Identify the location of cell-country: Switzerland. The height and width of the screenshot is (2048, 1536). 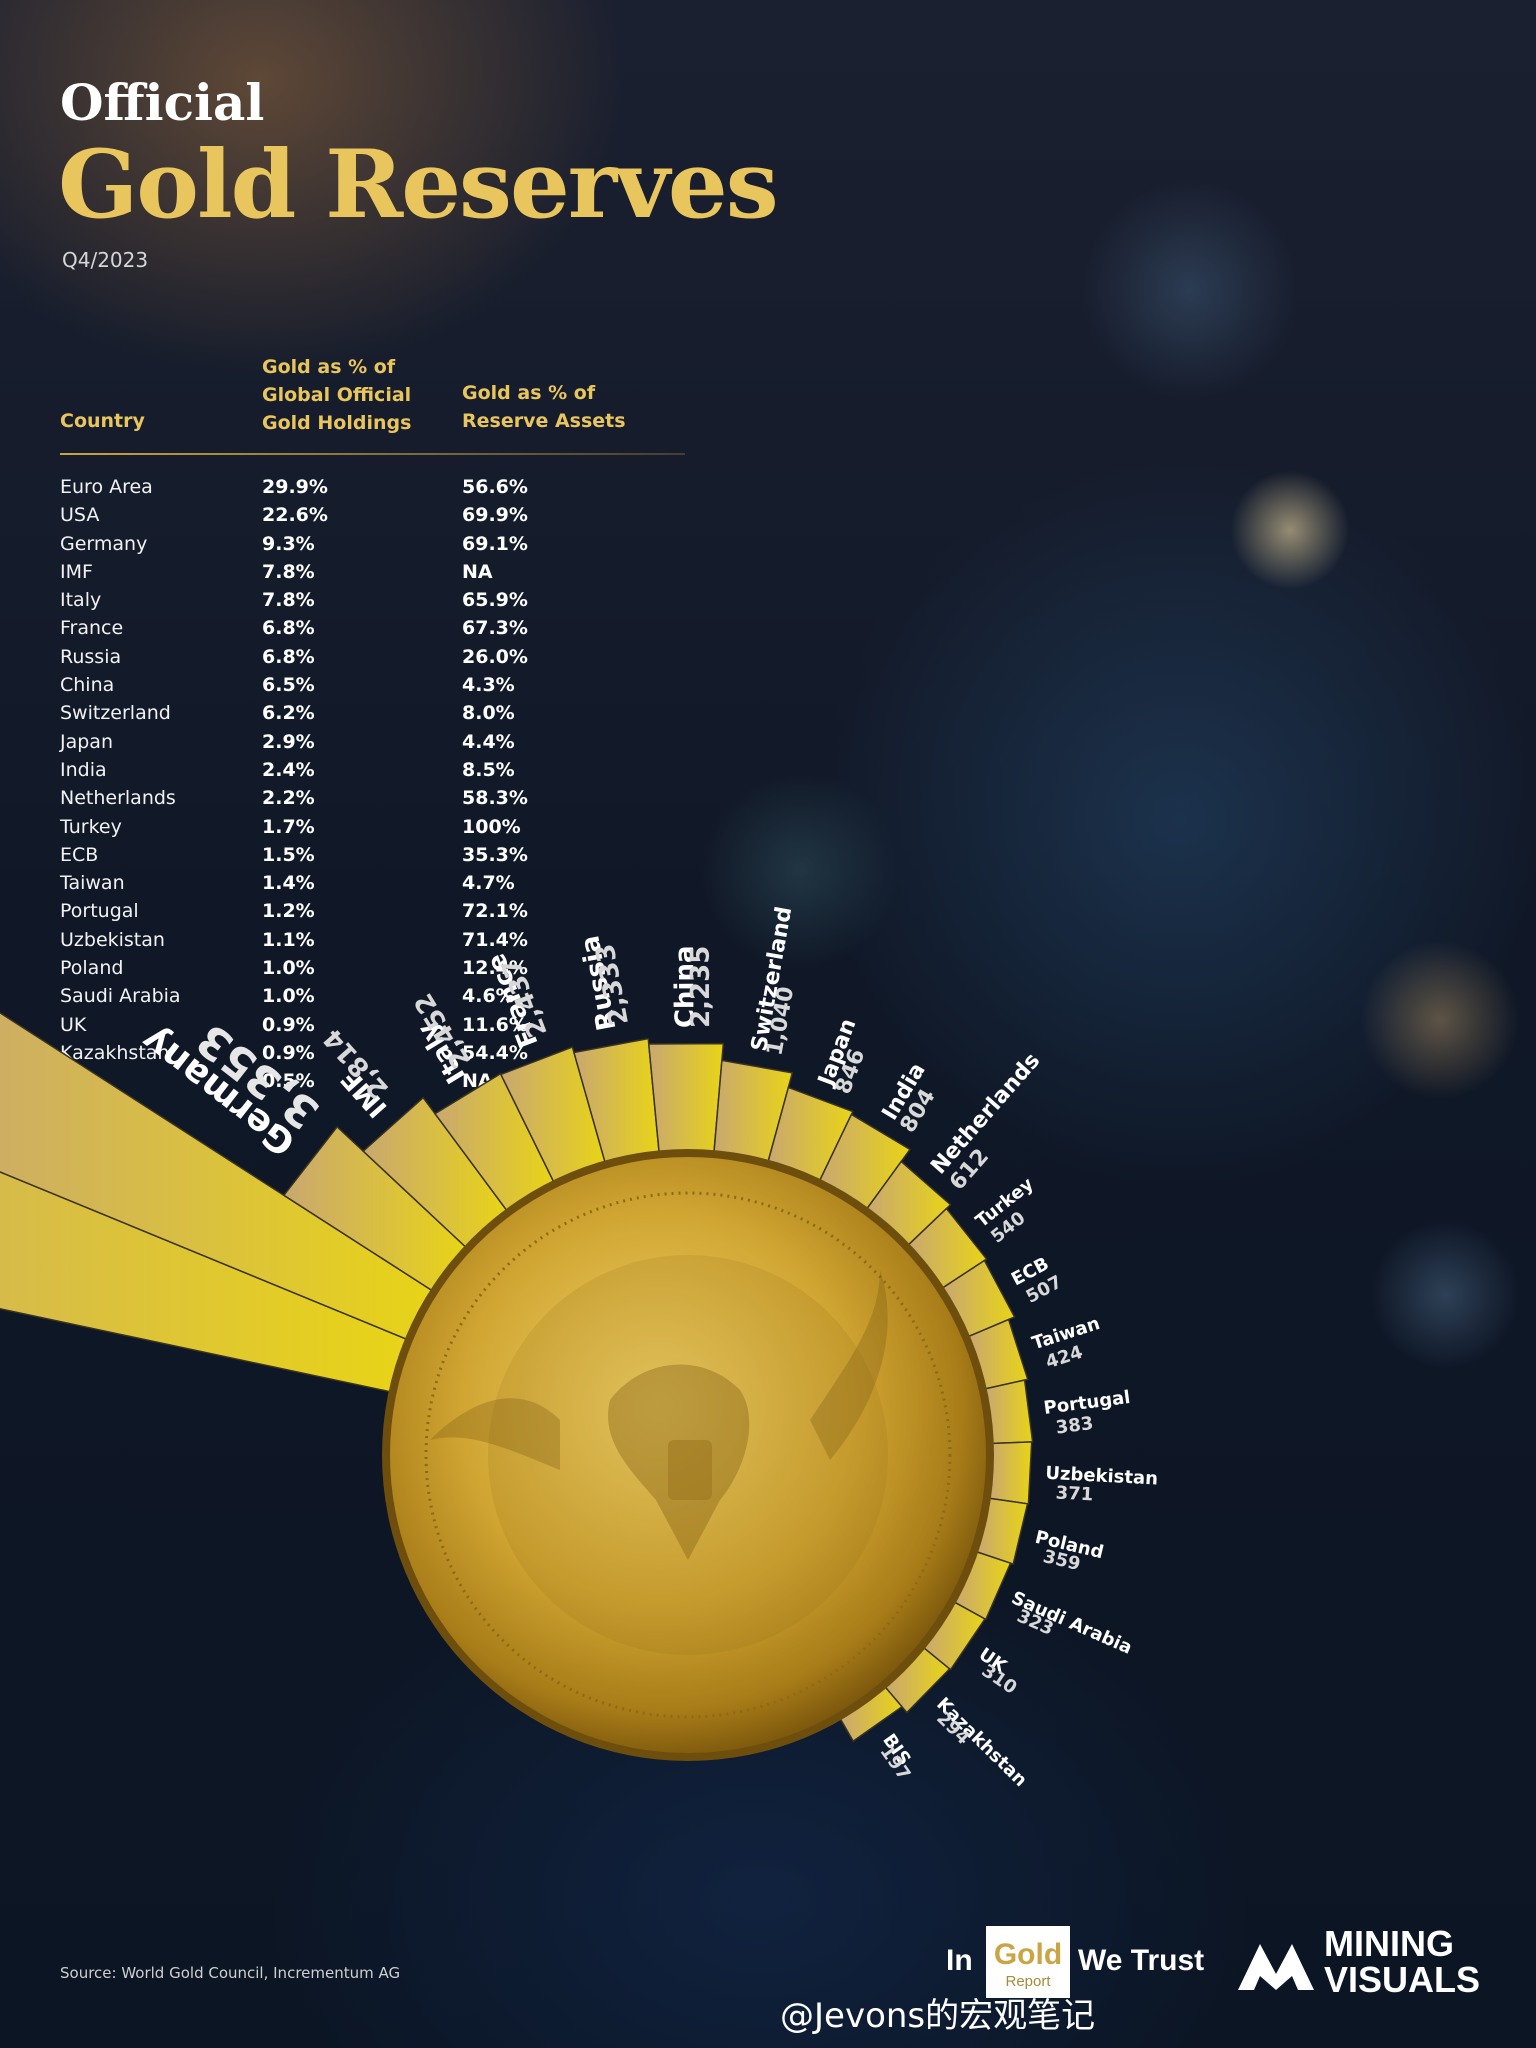
(115, 713).